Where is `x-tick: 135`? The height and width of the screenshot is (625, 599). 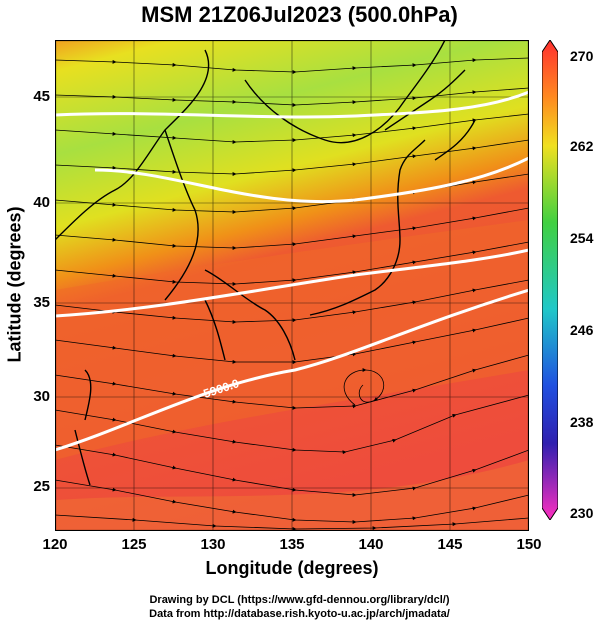 x-tick: 135 is located at coordinates (292, 544).